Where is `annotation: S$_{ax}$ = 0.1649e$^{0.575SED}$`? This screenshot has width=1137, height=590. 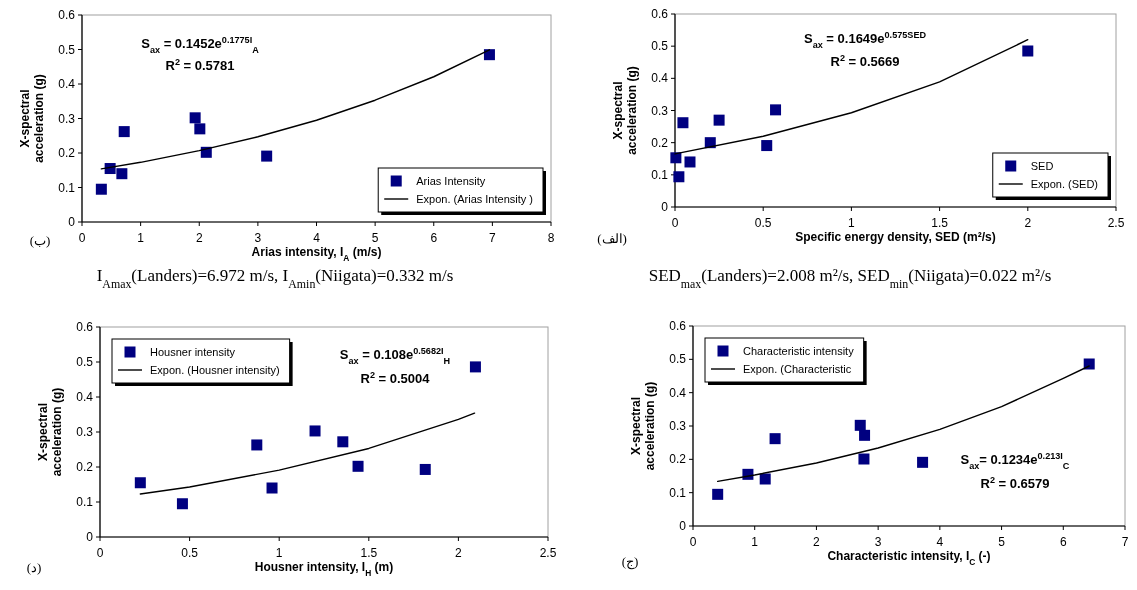
annotation: S$_{ax}$ = 0.1649e$^{0.575SED}$ is located at coordinates (865, 40).